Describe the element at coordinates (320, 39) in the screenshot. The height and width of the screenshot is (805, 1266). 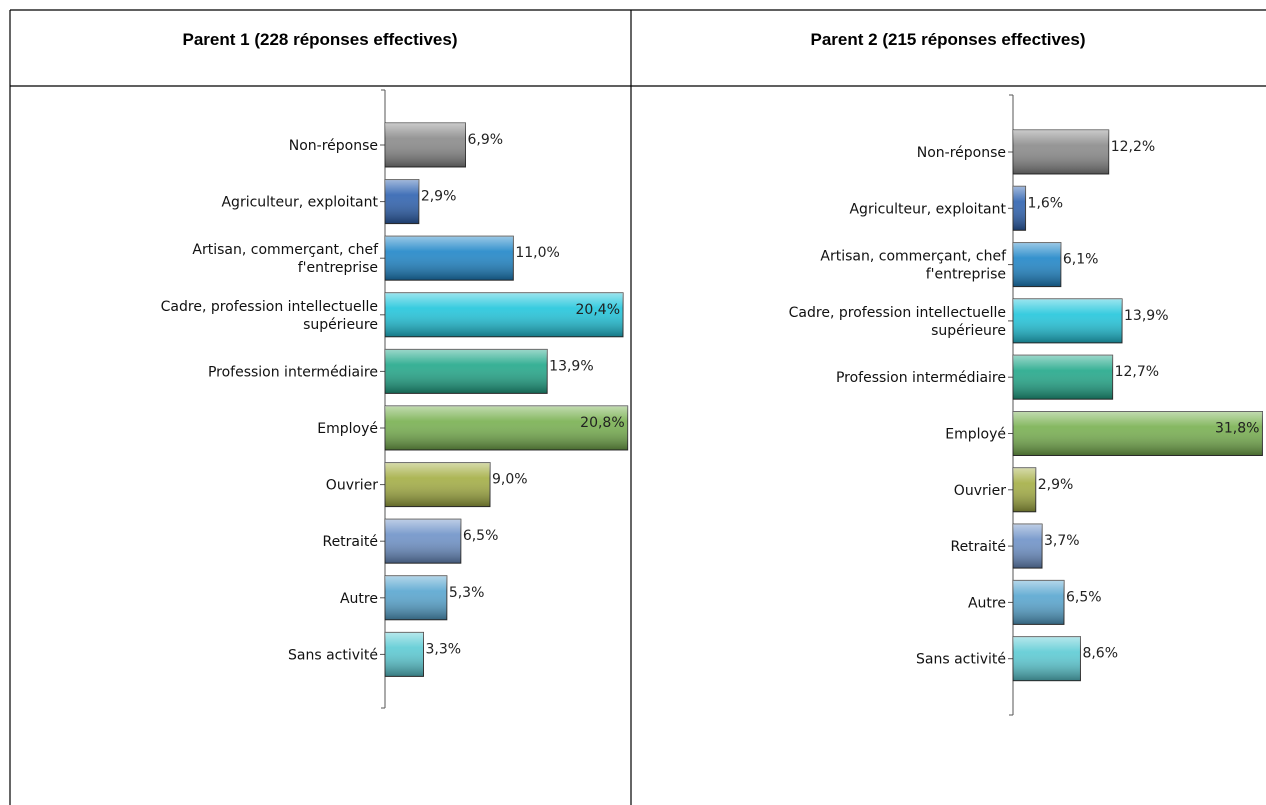
I see `column-header: Parent 1 (228 réponses effectives)` at that location.